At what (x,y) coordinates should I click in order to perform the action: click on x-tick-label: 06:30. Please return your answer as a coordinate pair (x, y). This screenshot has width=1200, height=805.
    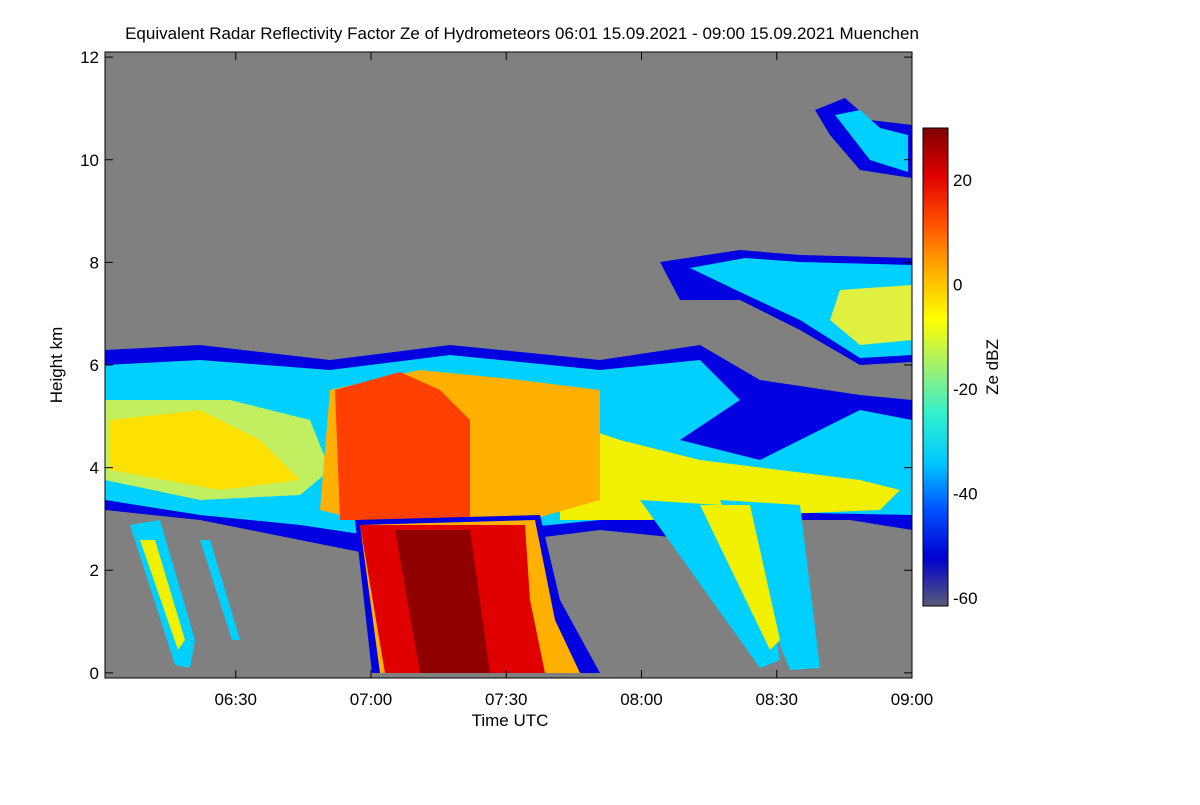
    Looking at the image, I should click on (235, 699).